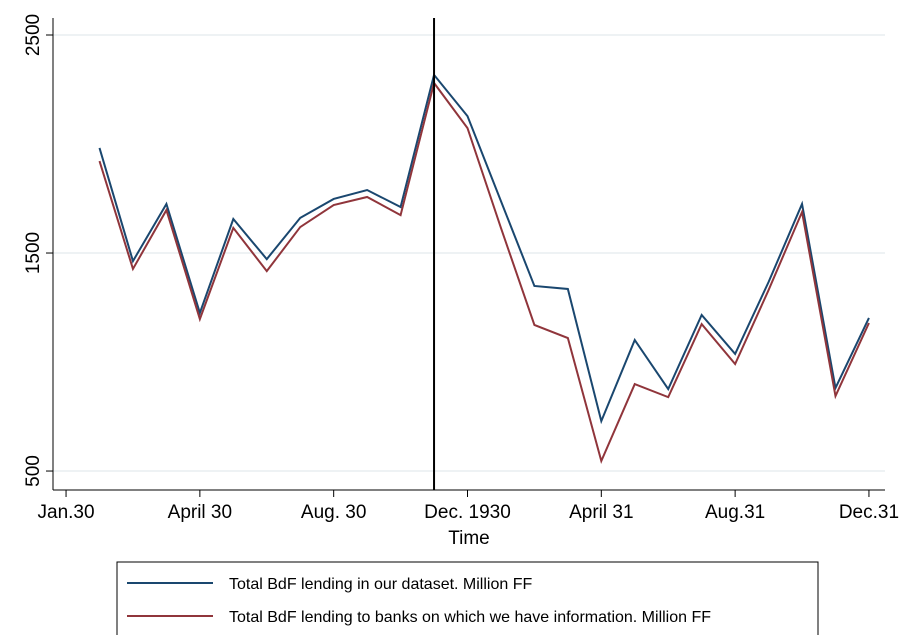  I want to click on y-tick-label: 2500, so click(33, 35).